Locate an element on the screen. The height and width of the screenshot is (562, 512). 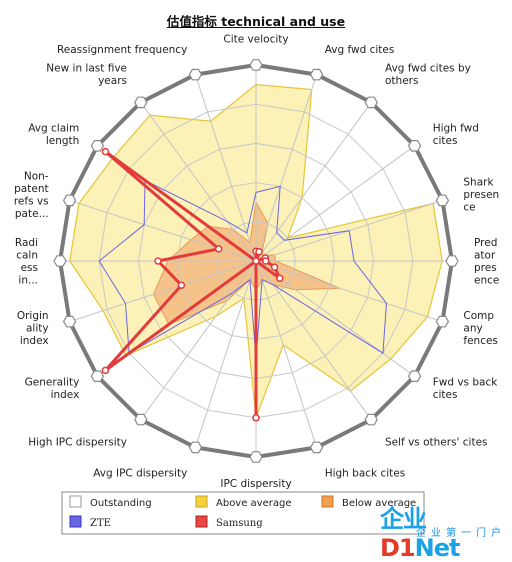
axis-label-6: Pred ator pres ence is located at coordinates (486, 262).